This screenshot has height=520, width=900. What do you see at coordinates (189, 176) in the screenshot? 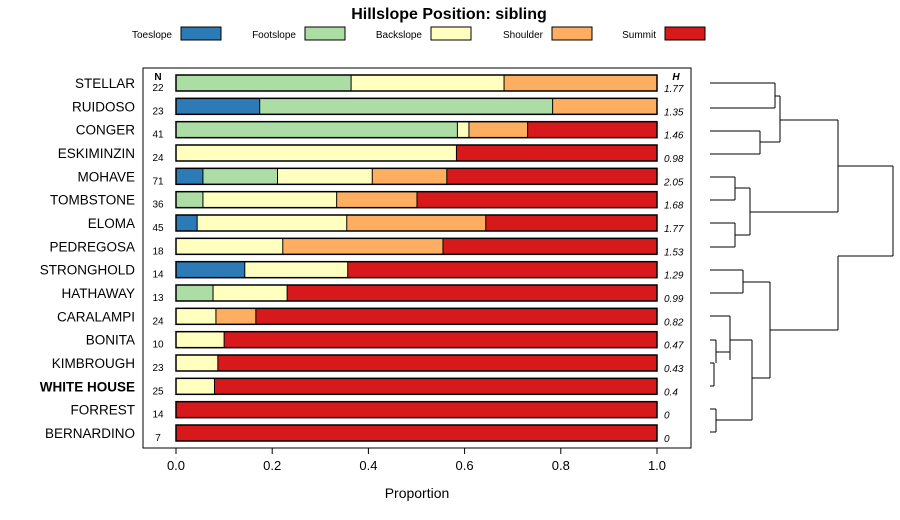
I see `bar-segment-mohave-toeslope` at bounding box center [189, 176].